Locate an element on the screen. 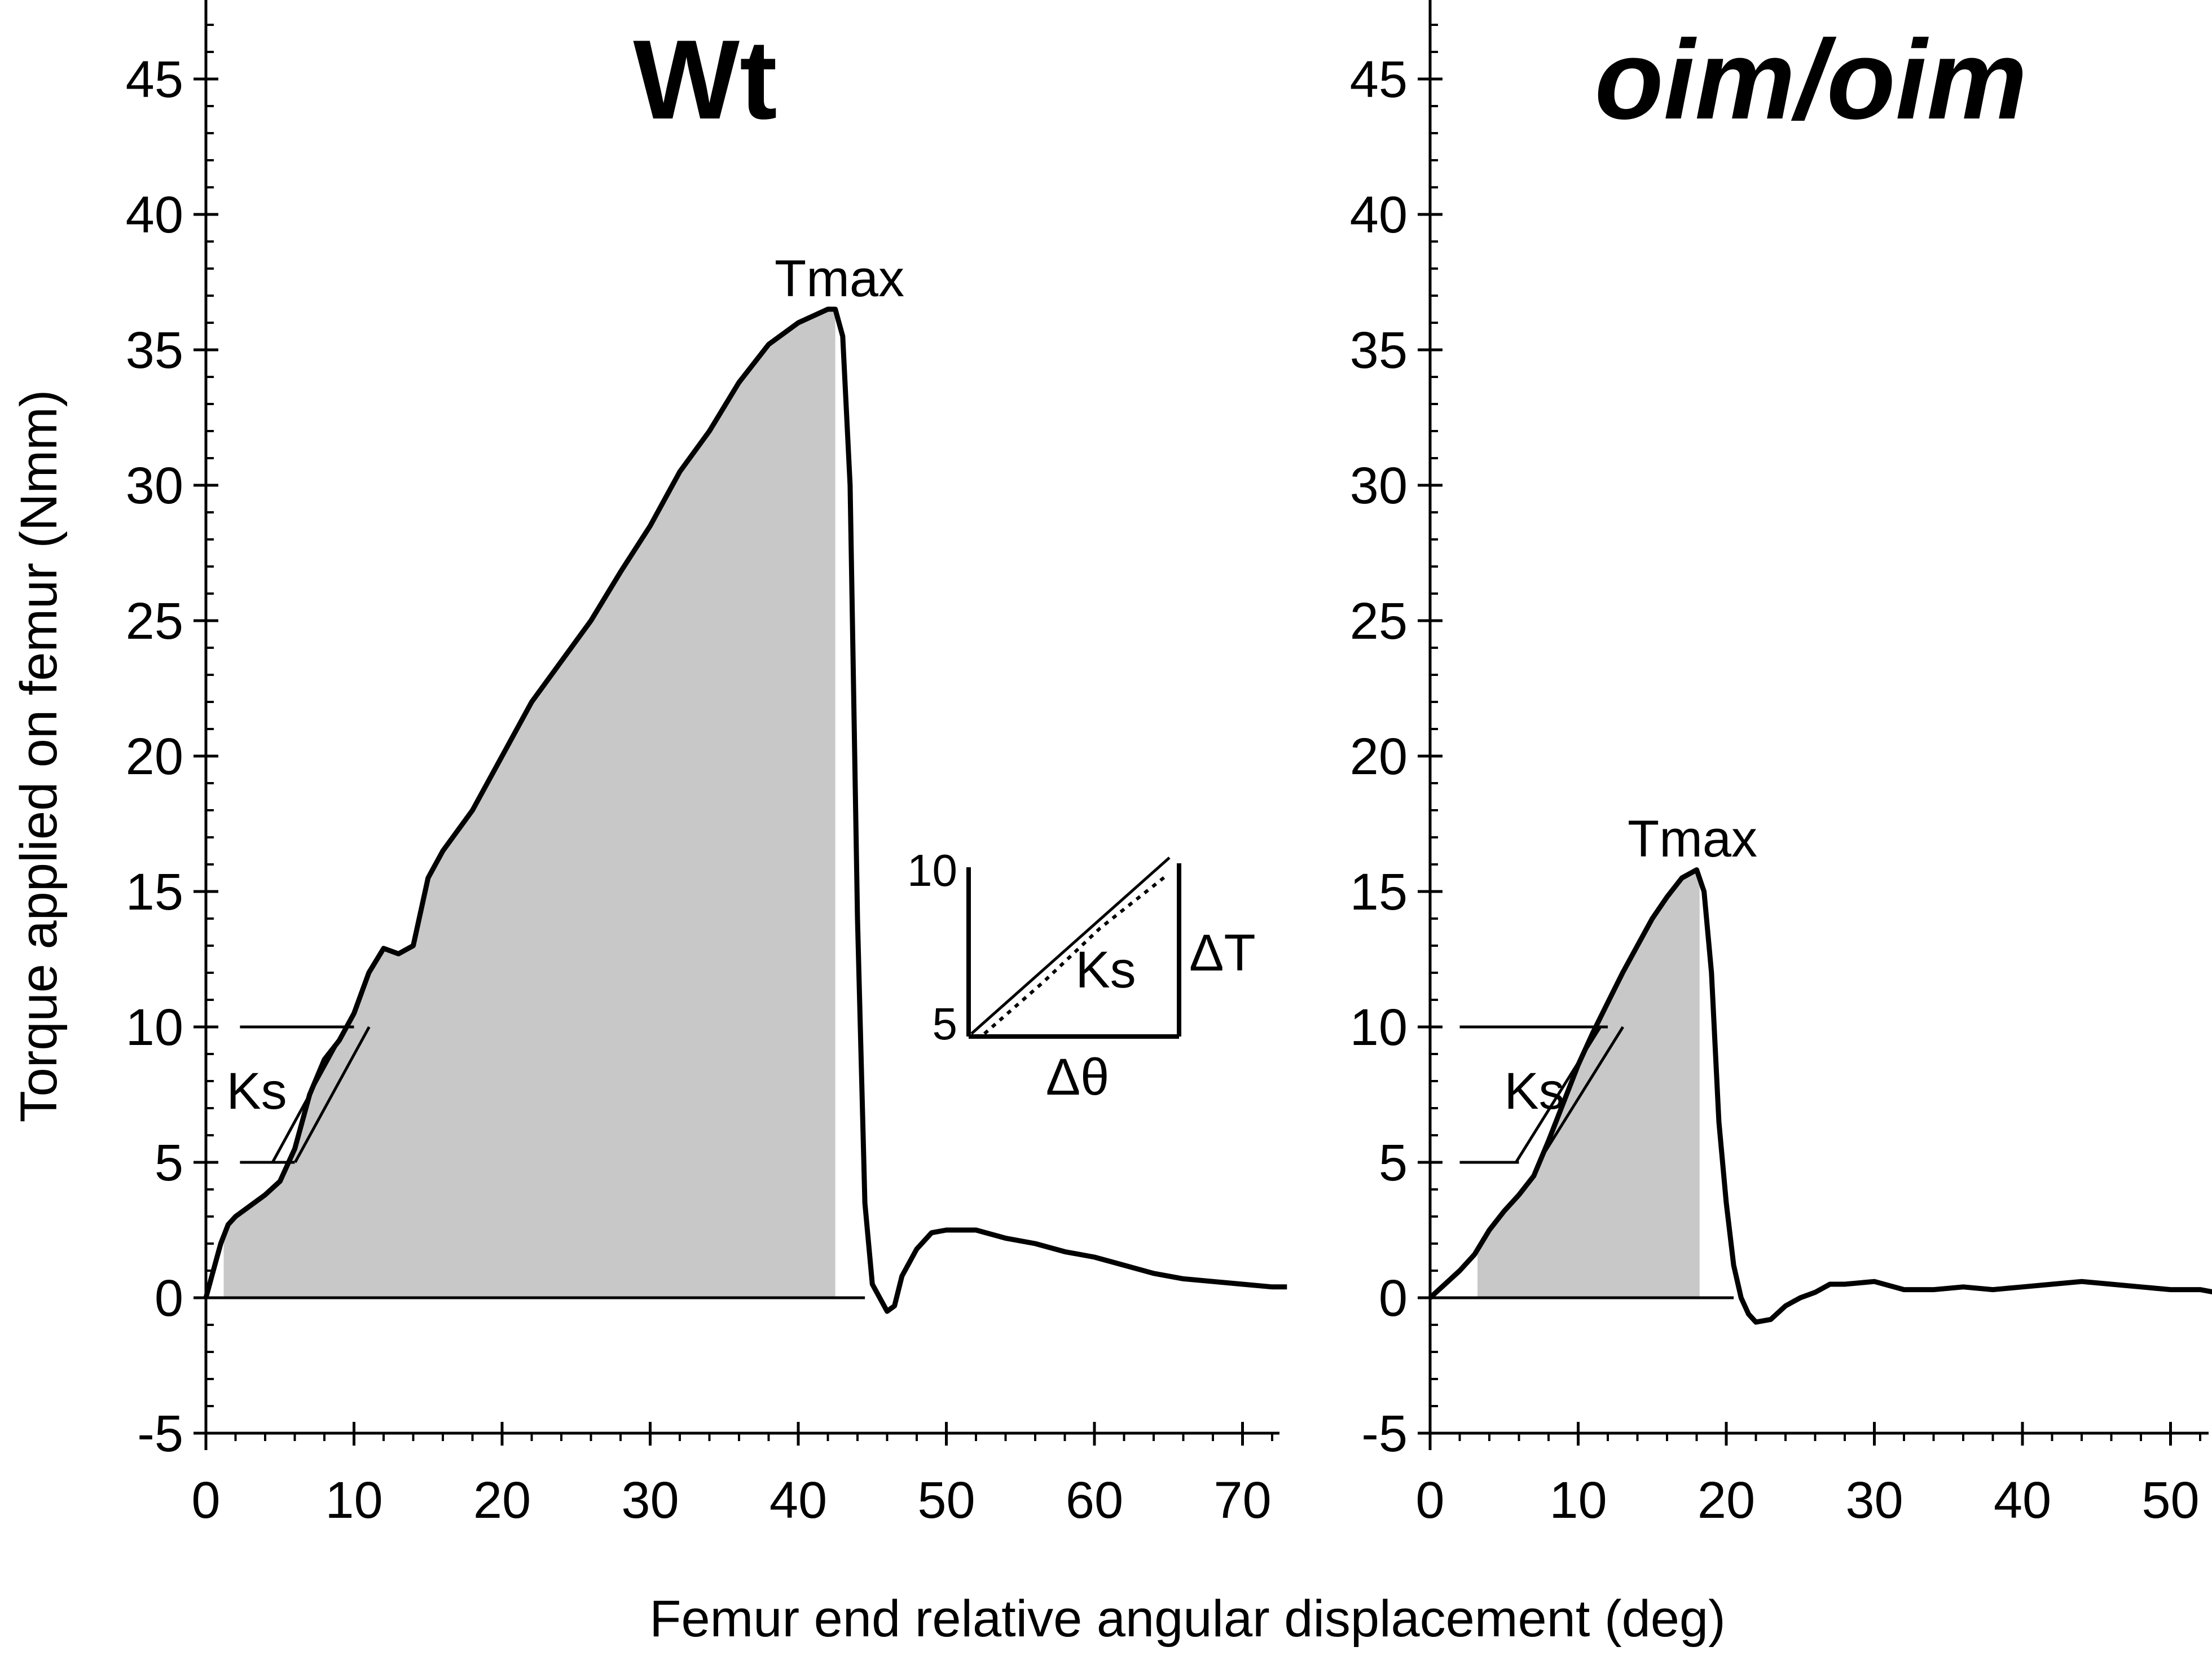 The height and width of the screenshot is (1660, 2212). inset-ks-label: Ks is located at coordinates (1105, 970).